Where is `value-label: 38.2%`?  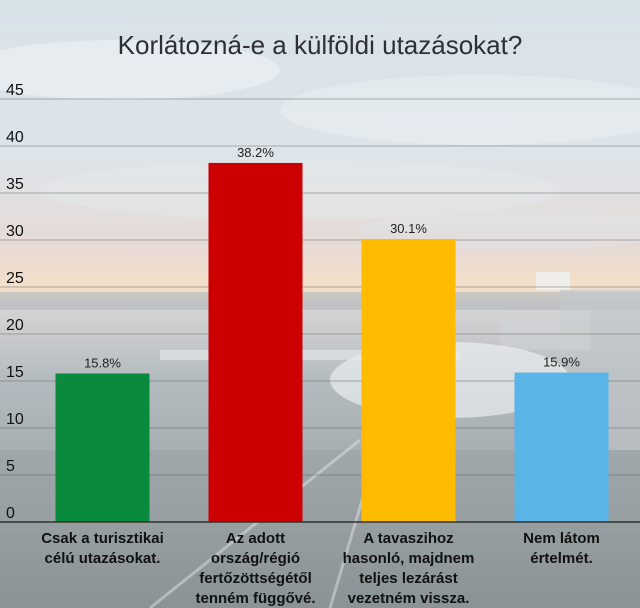
value-label: 38.2% is located at coordinates (255, 152).